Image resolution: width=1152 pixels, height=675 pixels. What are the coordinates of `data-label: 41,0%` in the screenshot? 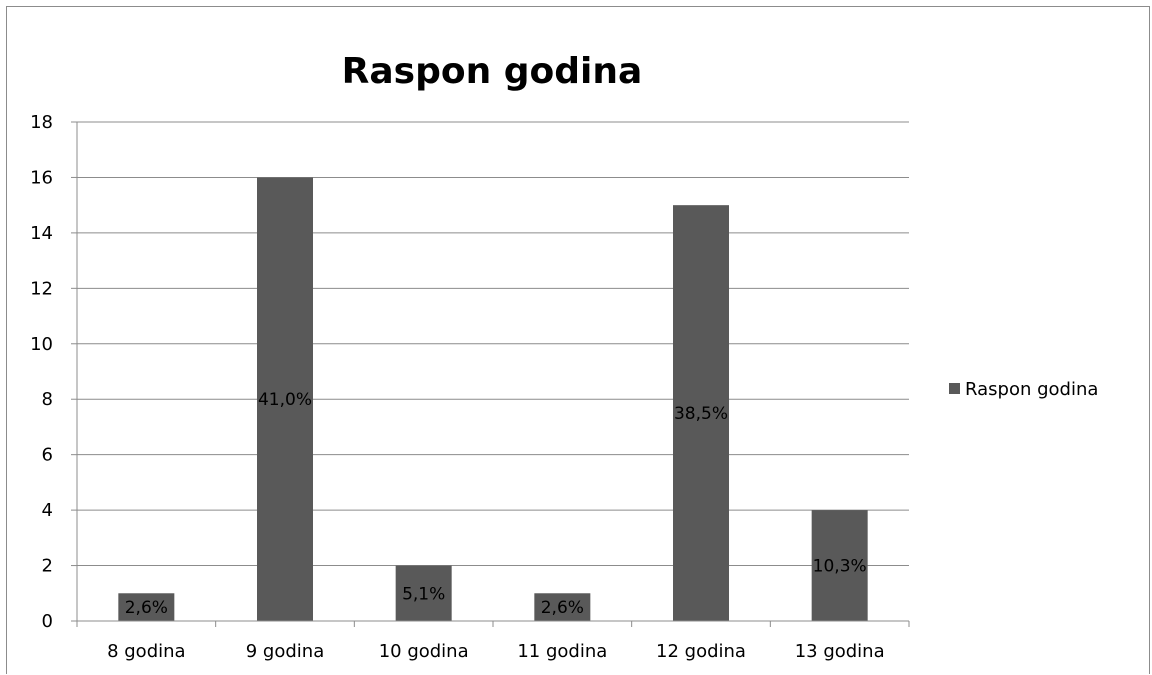 It's located at (285, 400).